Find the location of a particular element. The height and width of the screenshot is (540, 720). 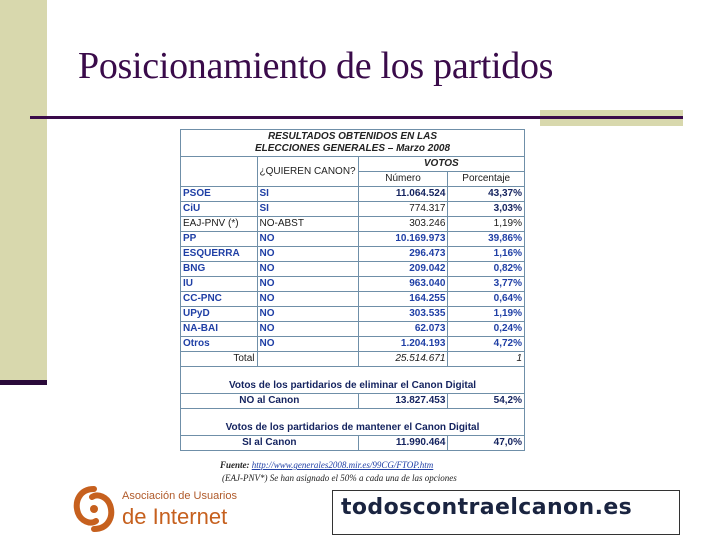

table-row: NA-BAI NO 62.073 0,24% is located at coordinates (352, 329).